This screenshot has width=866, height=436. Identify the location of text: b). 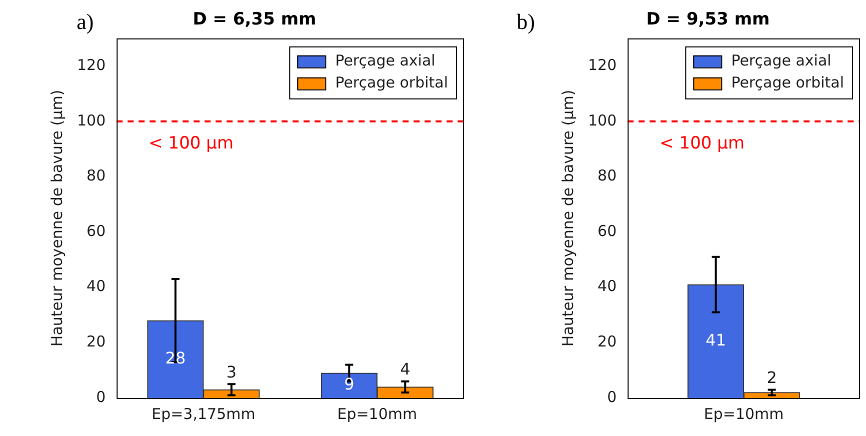
(525, 21).